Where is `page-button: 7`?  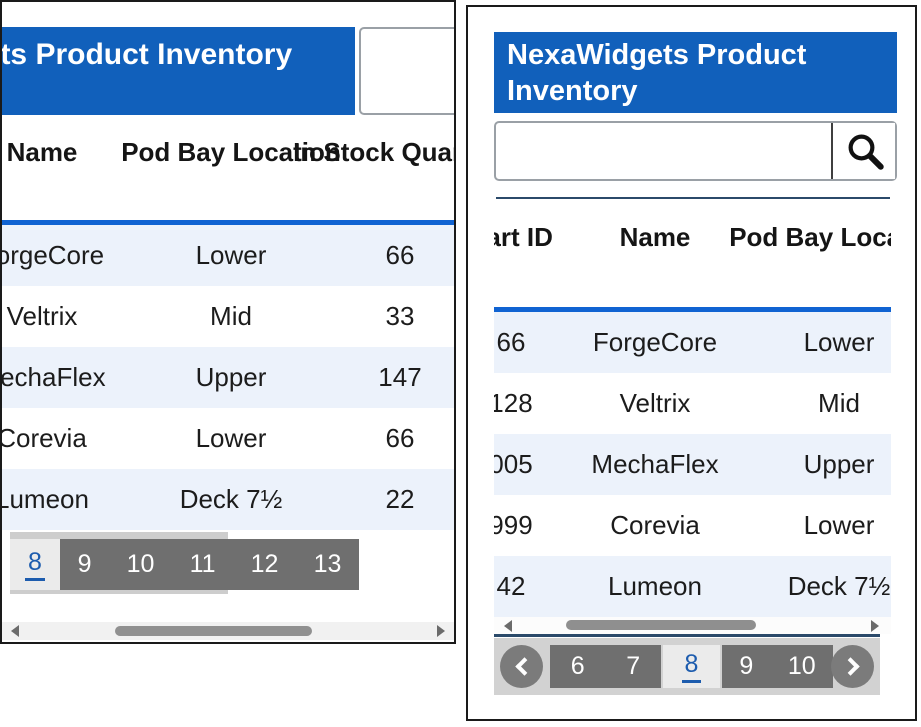
page-button: 7 is located at coordinates (633, 666).